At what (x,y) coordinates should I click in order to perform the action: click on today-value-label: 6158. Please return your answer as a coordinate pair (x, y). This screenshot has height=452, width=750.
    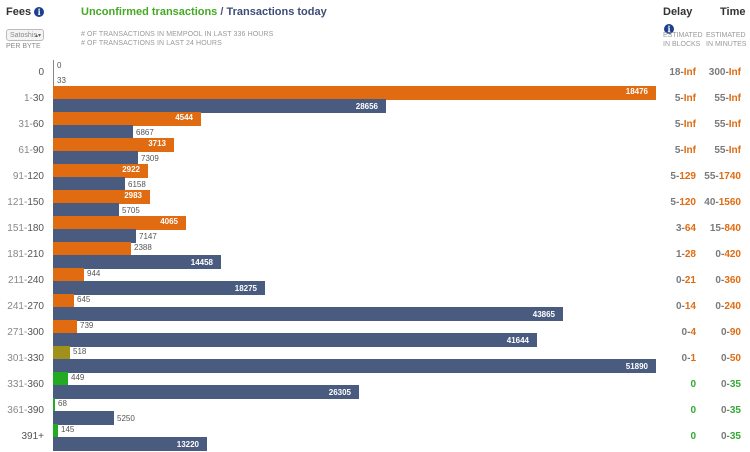
    Looking at the image, I should click on (137, 184).